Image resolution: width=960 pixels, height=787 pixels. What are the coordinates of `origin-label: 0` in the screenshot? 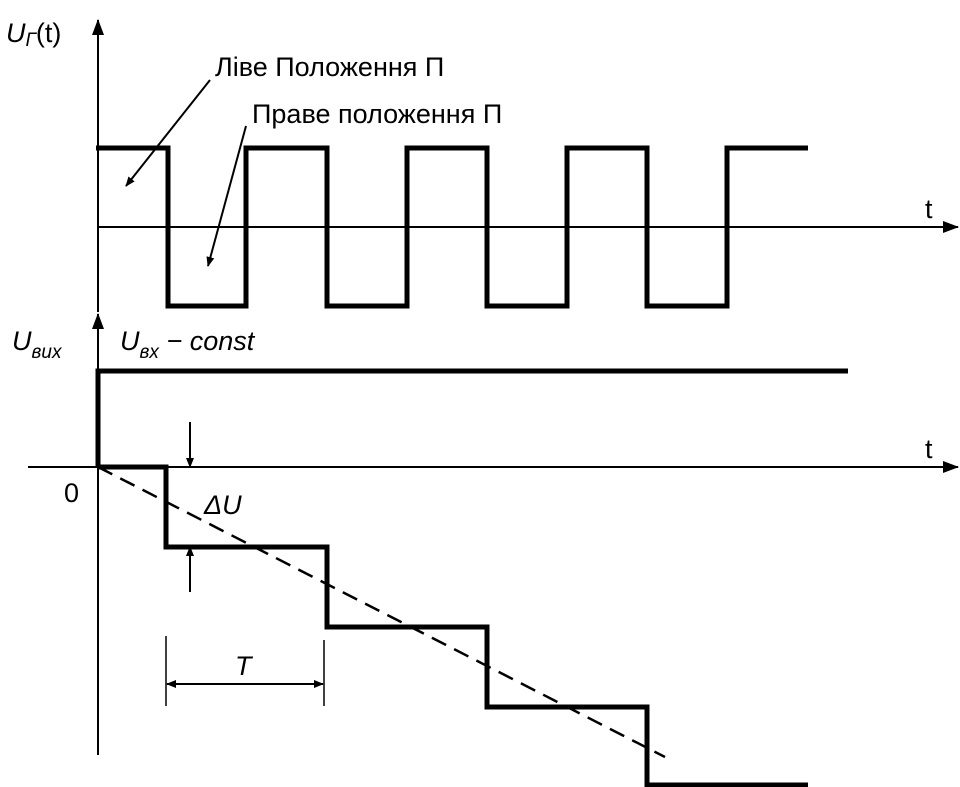 It's located at (71, 493).